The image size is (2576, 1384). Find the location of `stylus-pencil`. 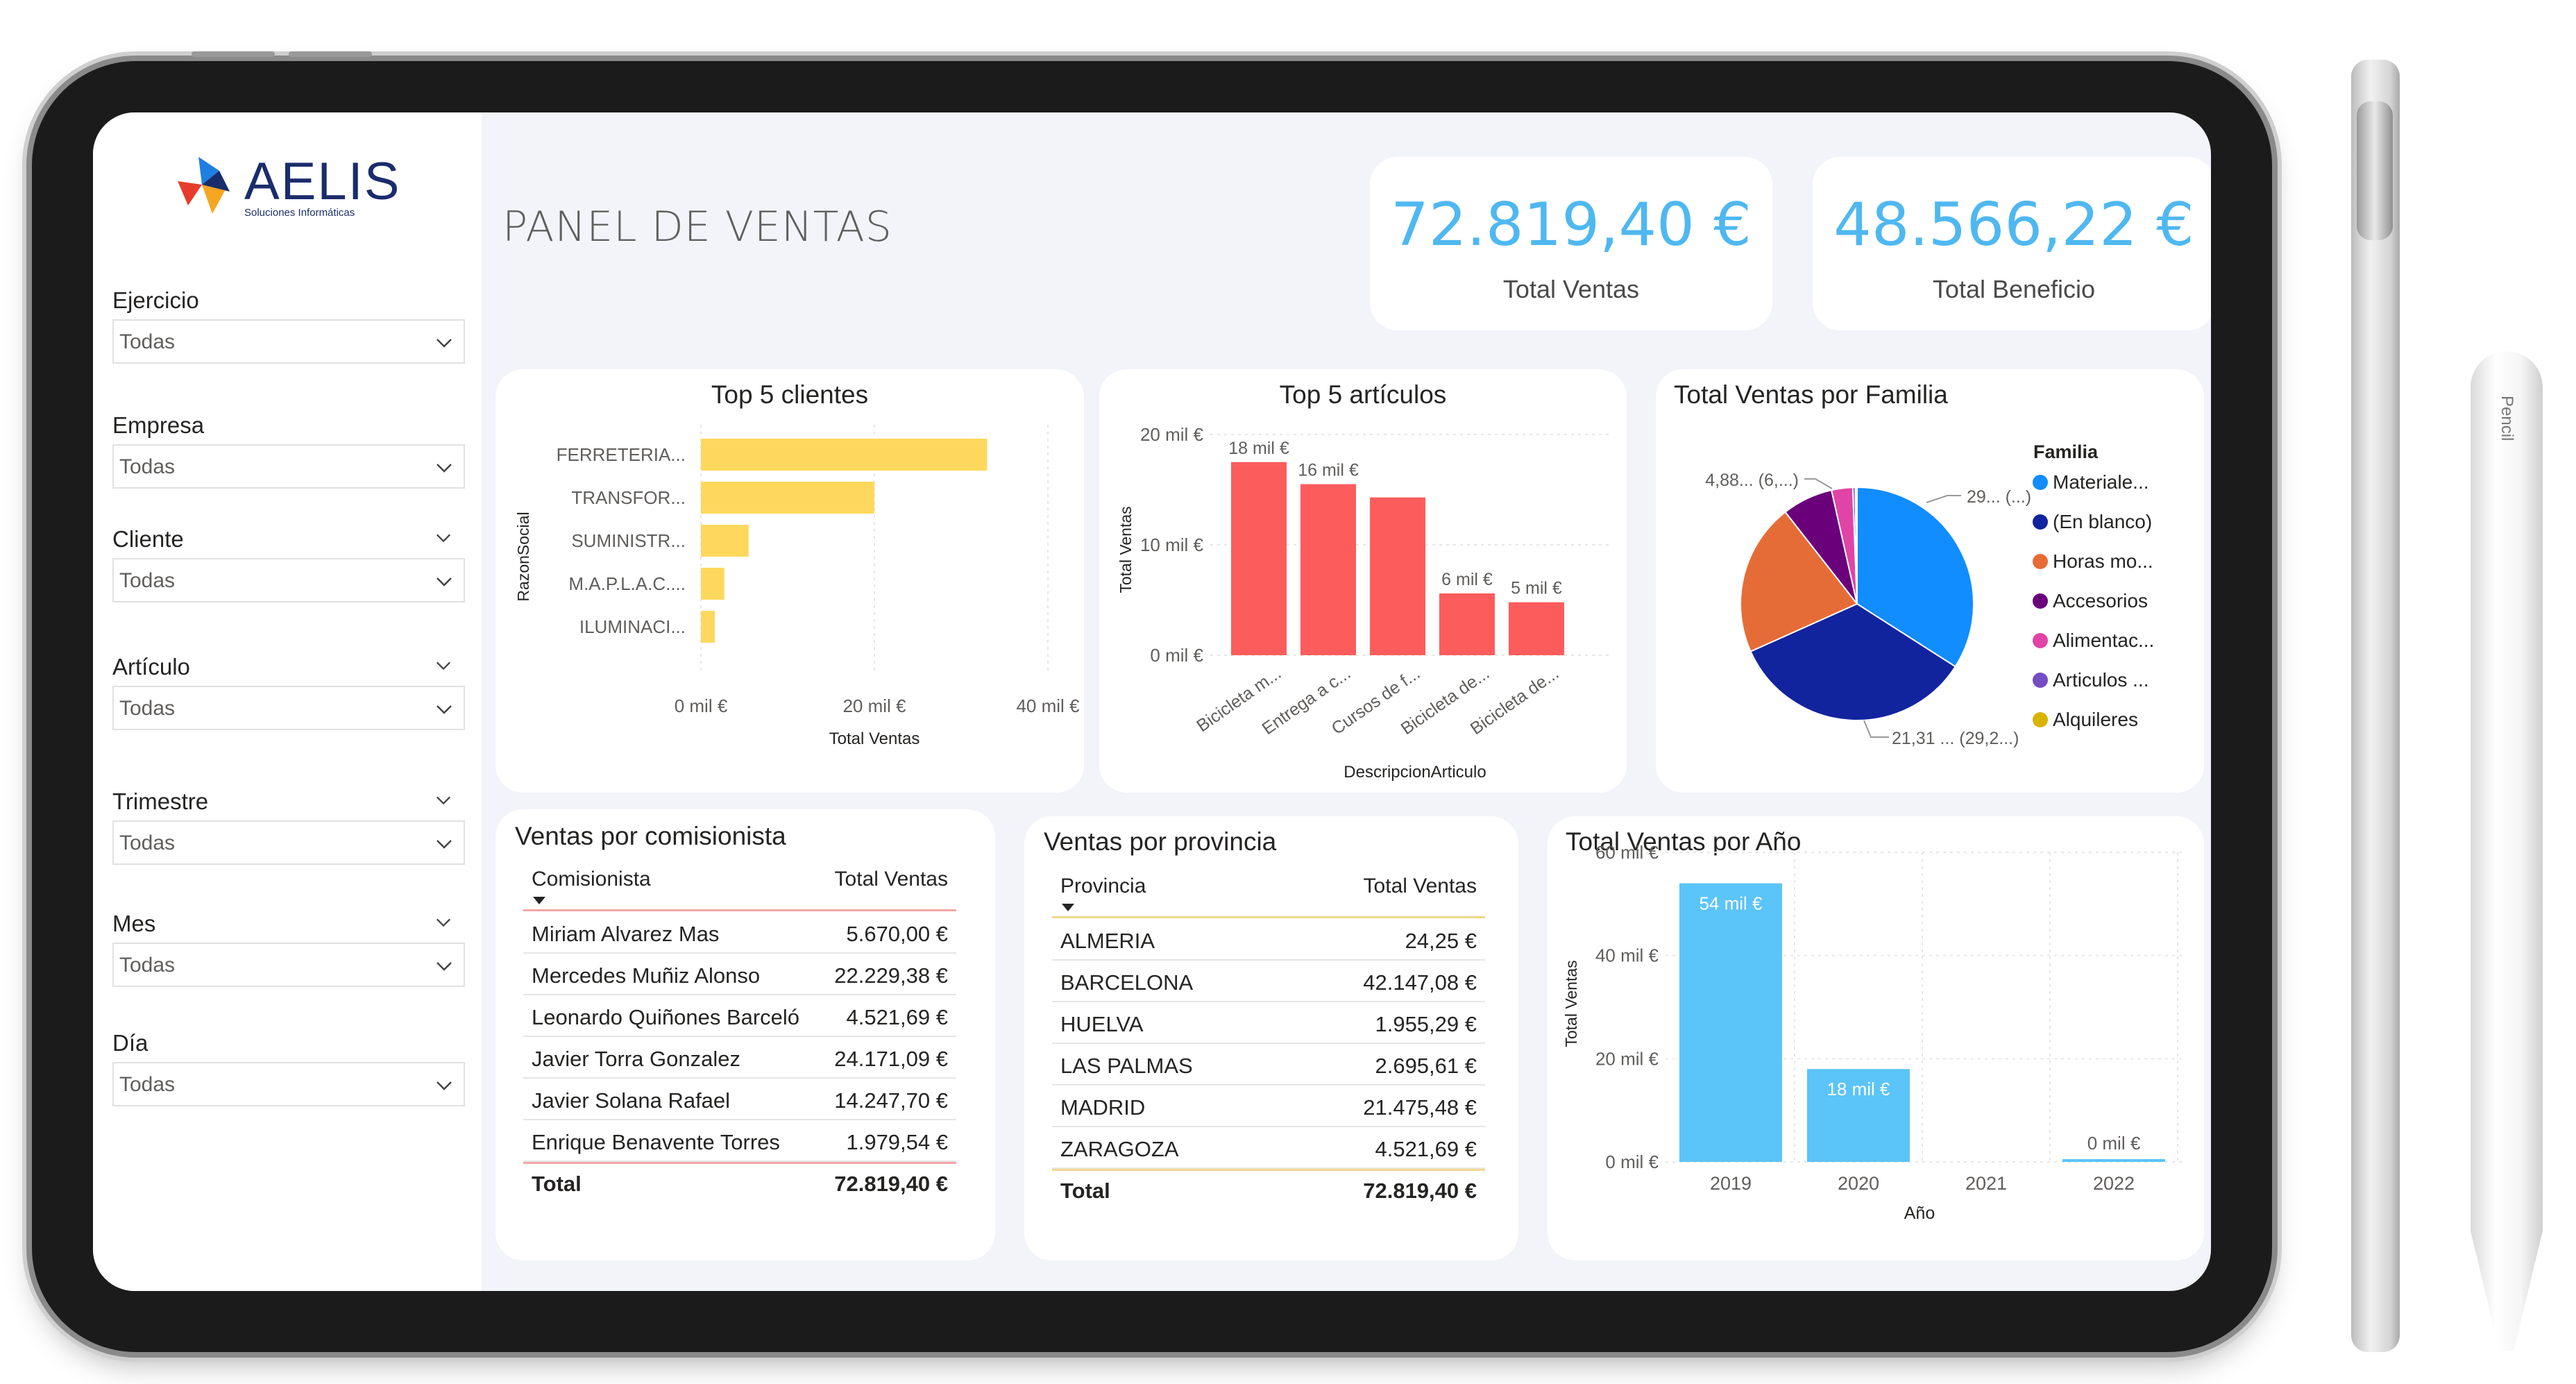

stylus-pencil is located at coordinates (2507, 851).